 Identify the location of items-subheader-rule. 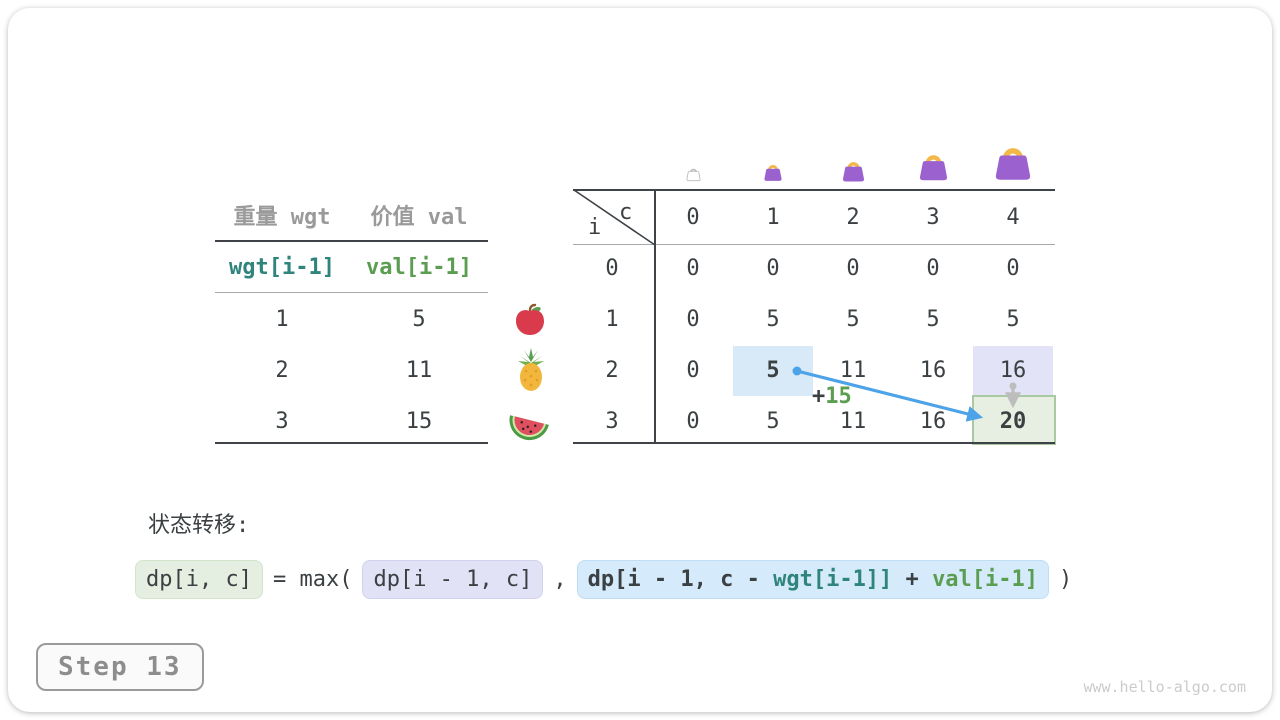
(351, 292).